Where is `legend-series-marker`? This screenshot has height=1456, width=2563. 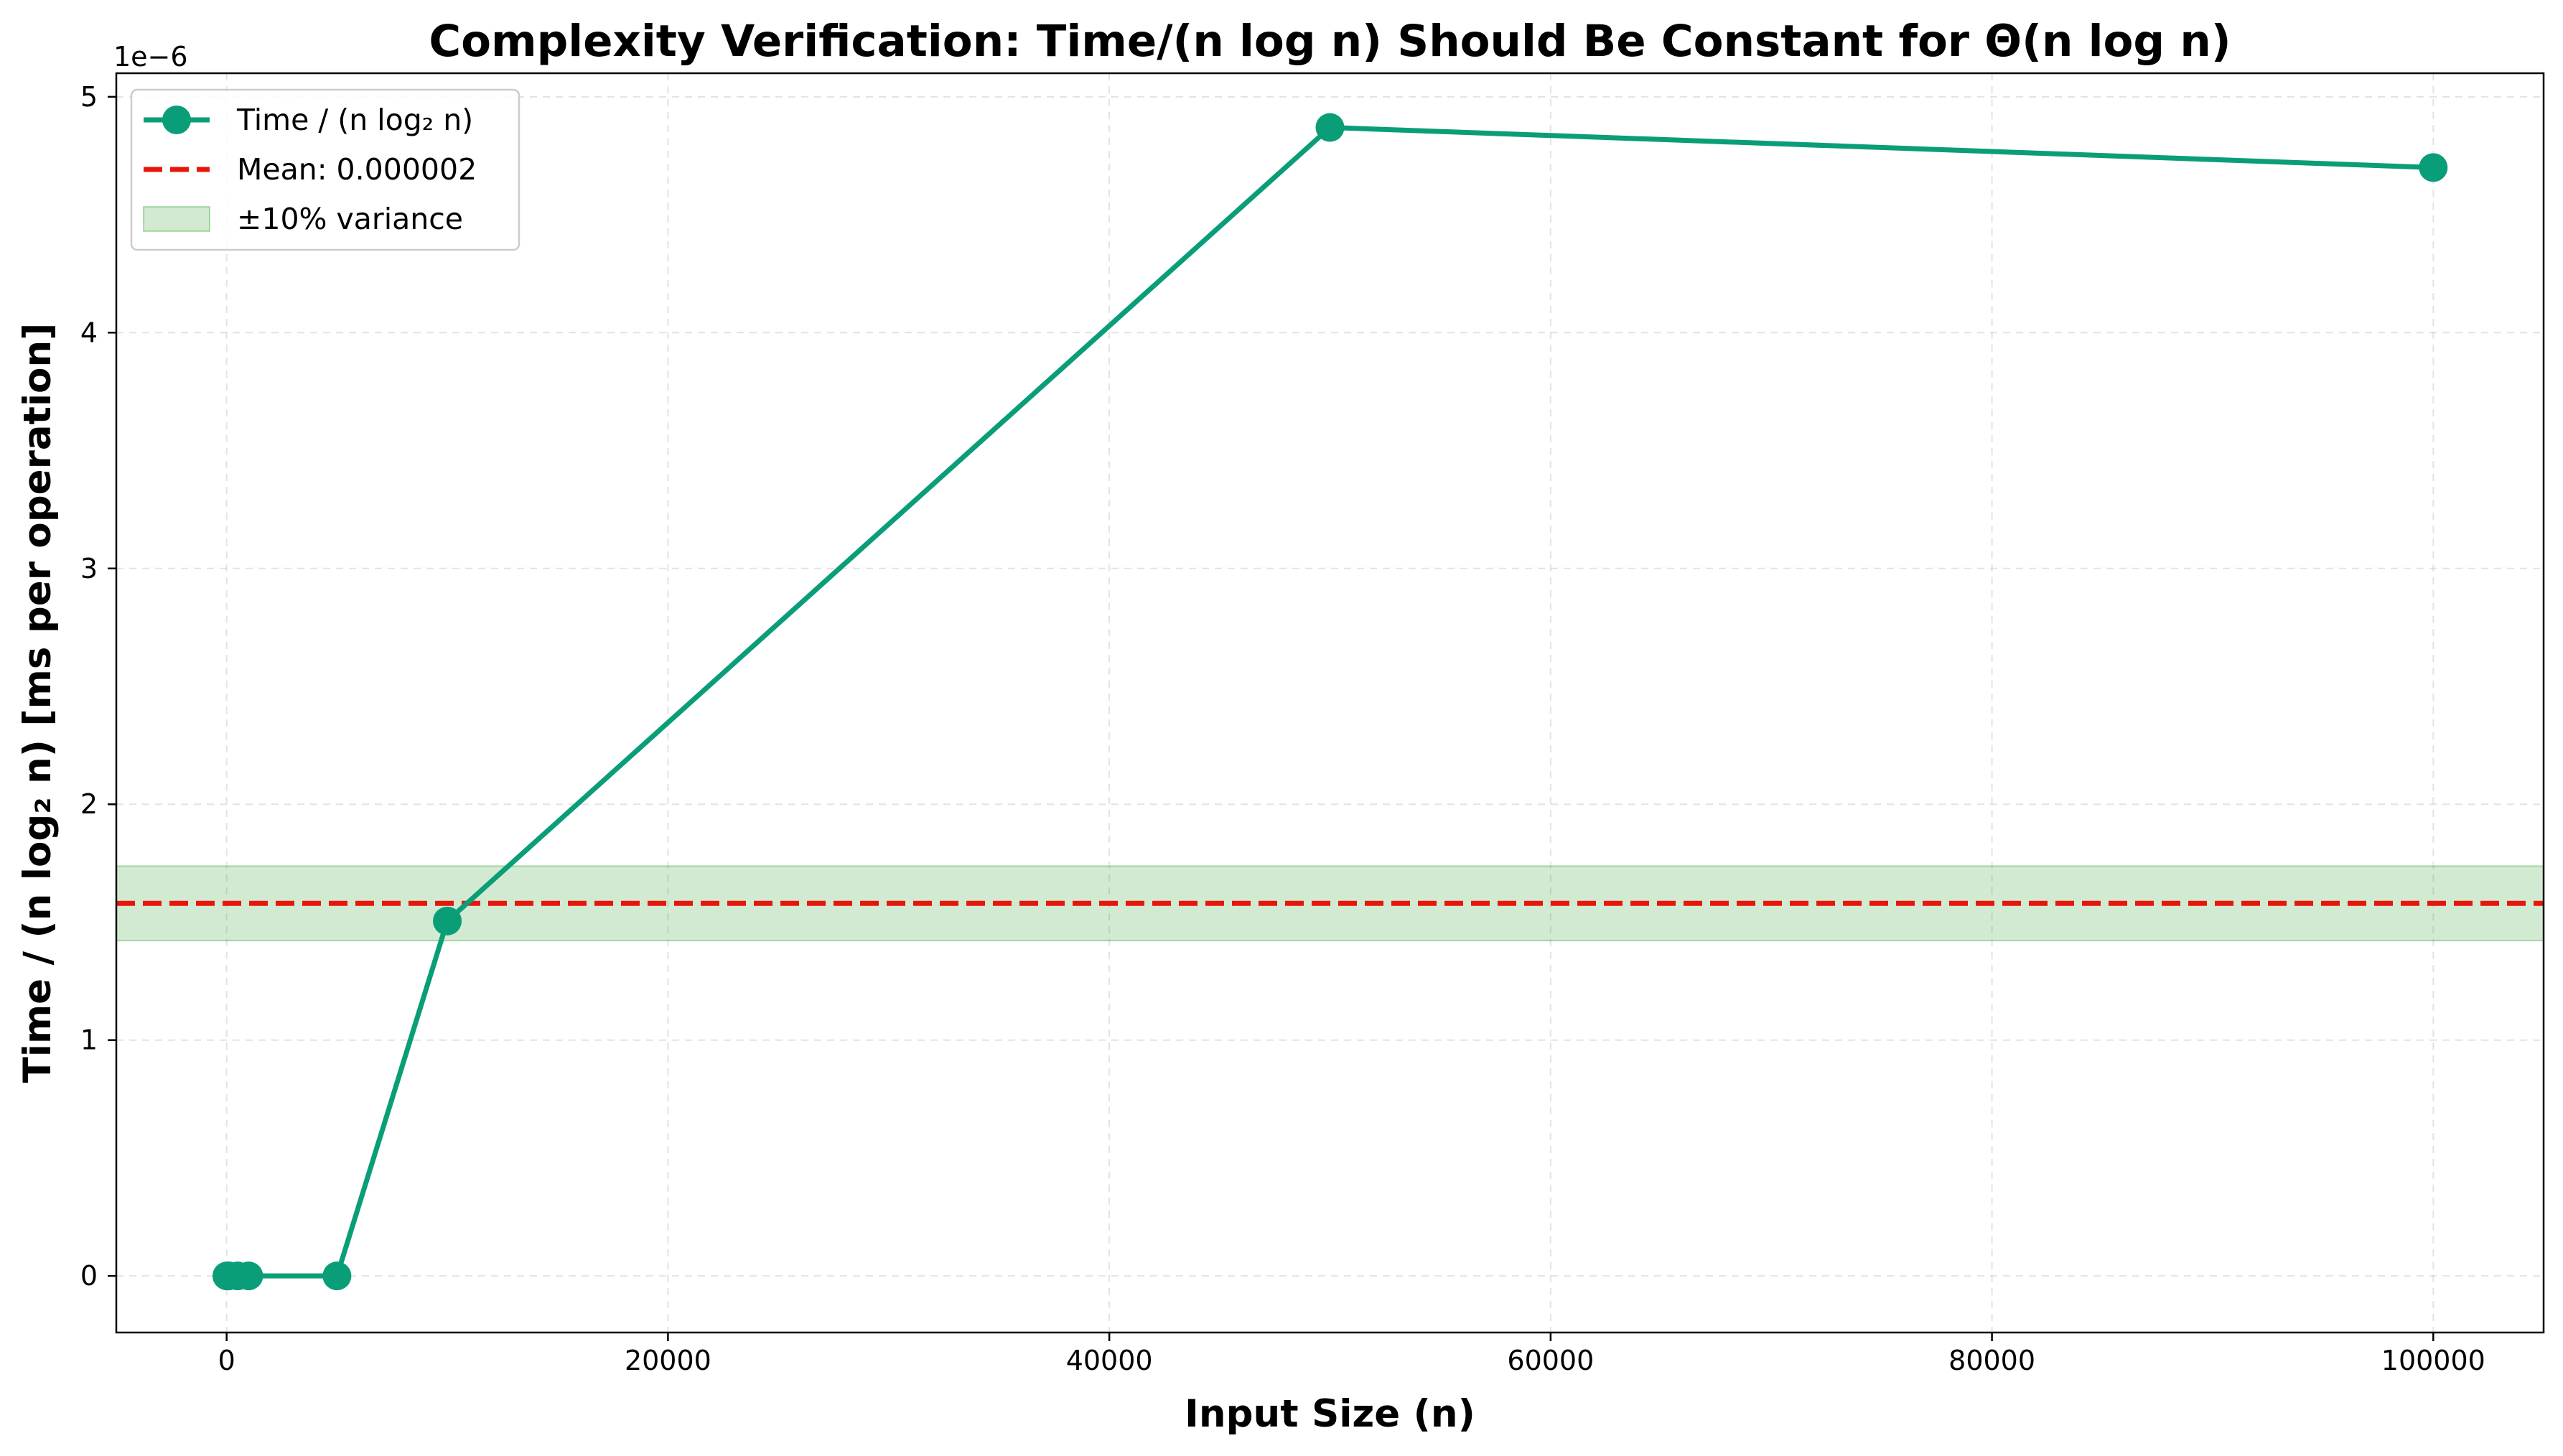 legend-series-marker is located at coordinates (176, 120).